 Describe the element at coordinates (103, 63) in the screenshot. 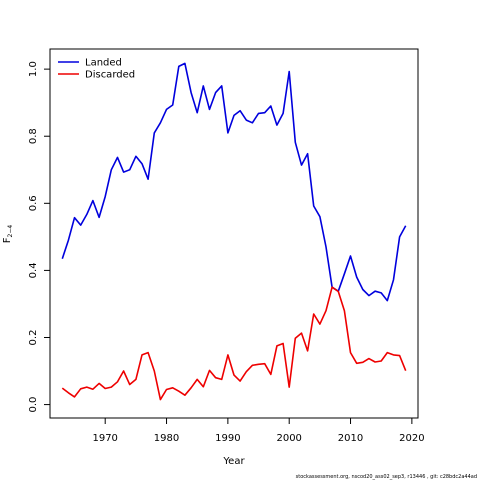

I see `legend-label-landed: Landed` at that location.